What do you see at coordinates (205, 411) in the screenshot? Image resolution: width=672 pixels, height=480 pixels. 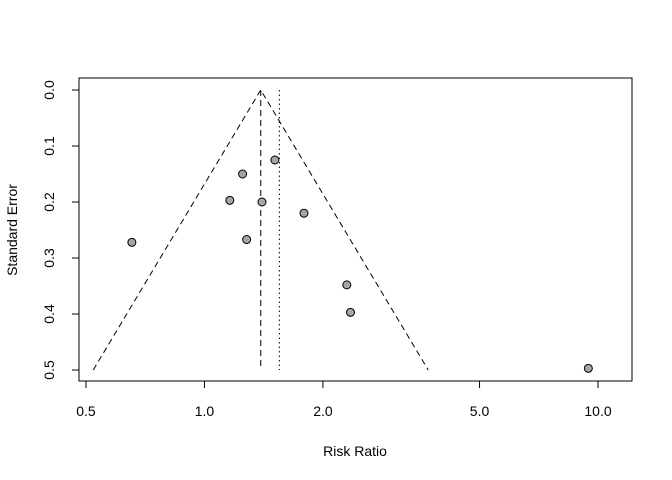 I see `x-tick-label: 1.0` at bounding box center [205, 411].